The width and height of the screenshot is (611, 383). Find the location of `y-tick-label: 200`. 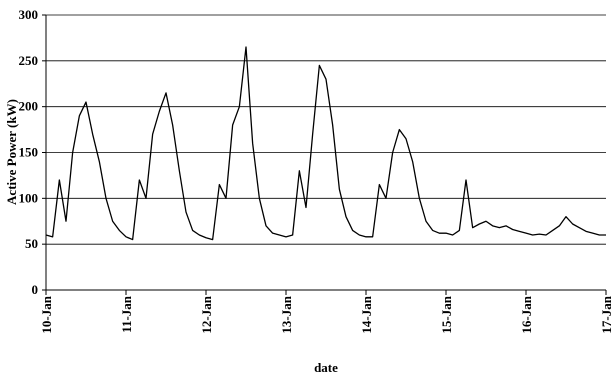

y-tick-label: 200 is located at coordinates (29, 106).